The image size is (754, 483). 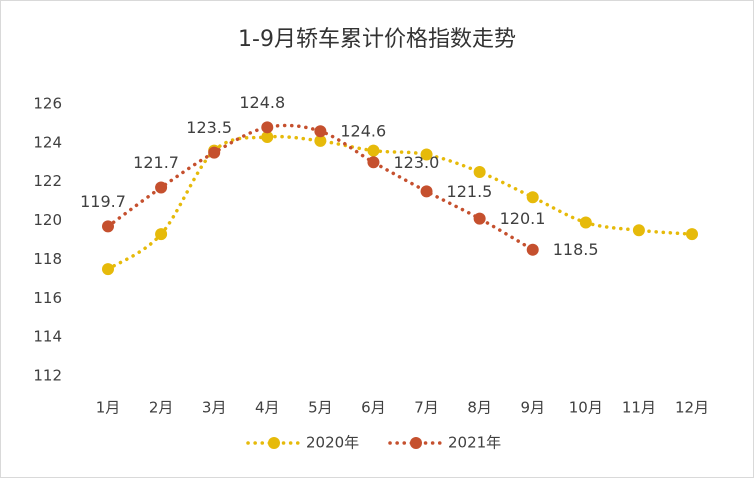 What do you see at coordinates (47, 104) in the screenshot?
I see `y-tick-label: 126` at bounding box center [47, 104].